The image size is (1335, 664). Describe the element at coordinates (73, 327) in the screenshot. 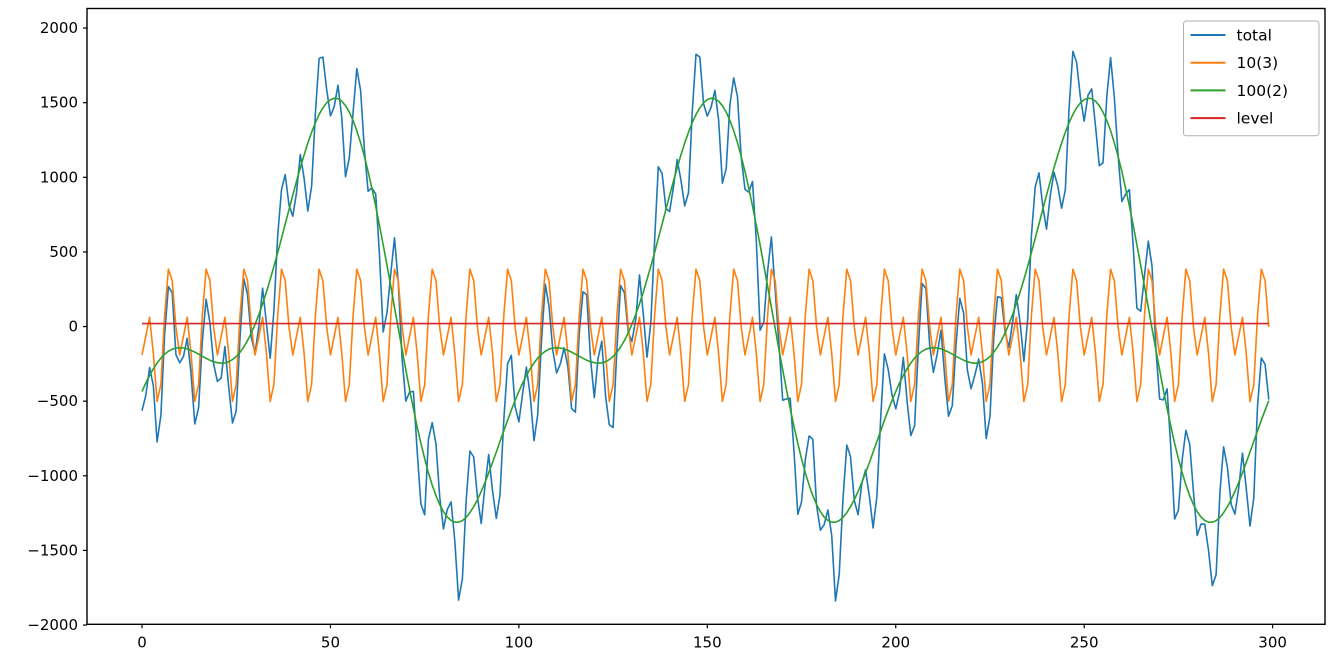

I see `y-tick-label: 0` at that location.